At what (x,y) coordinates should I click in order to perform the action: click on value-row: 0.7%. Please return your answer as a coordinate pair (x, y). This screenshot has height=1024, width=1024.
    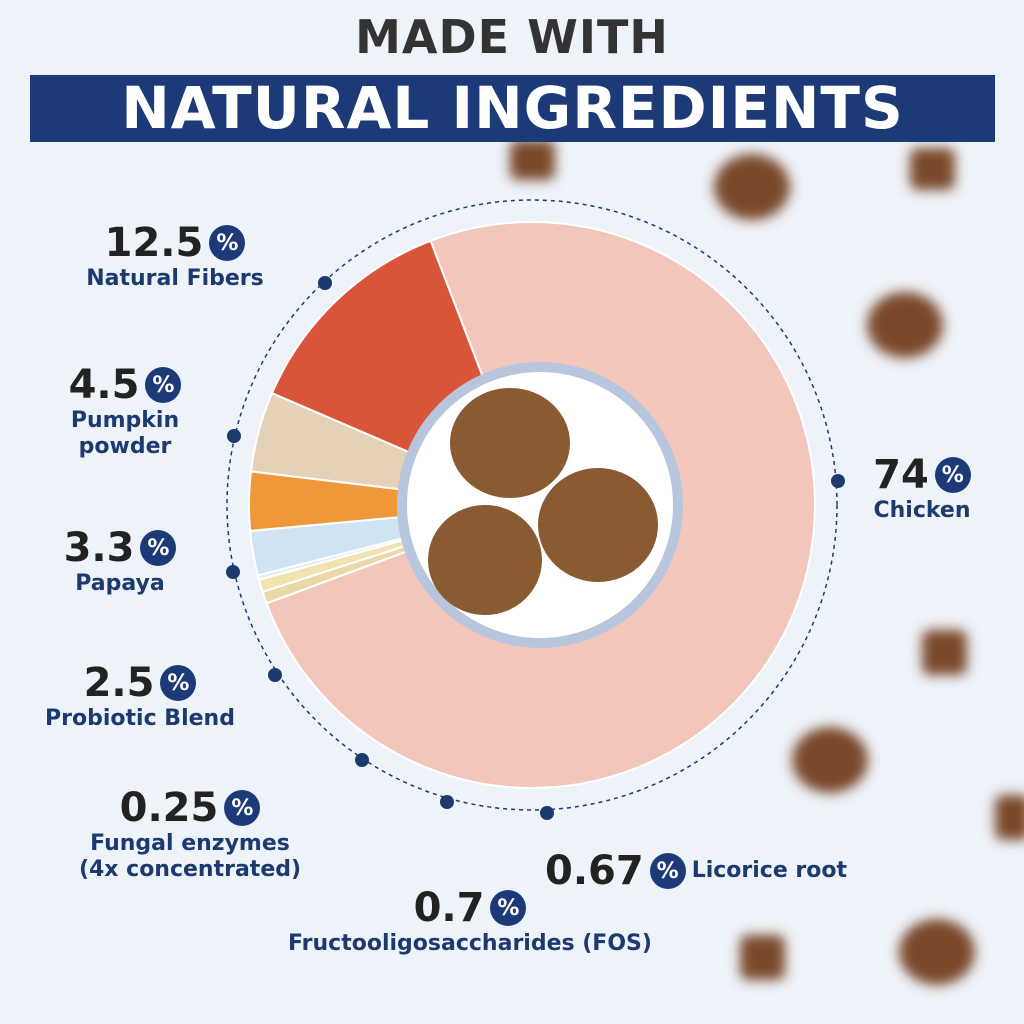
    Looking at the image, I should click on (470, 908).